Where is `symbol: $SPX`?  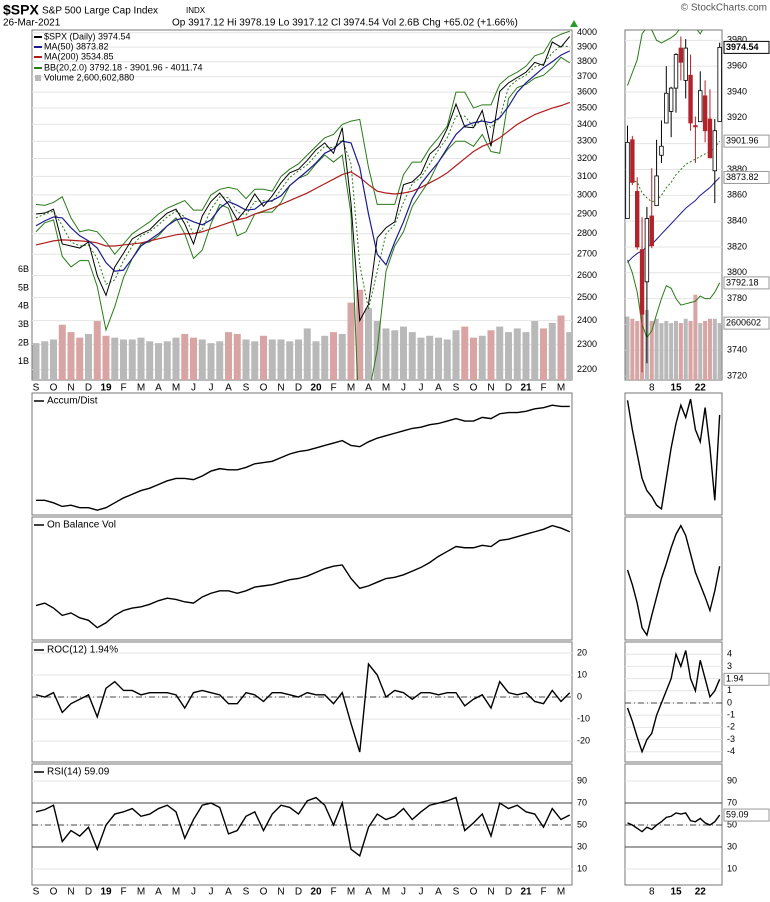
symbol: $SPX is located at coordinates (21, 10).